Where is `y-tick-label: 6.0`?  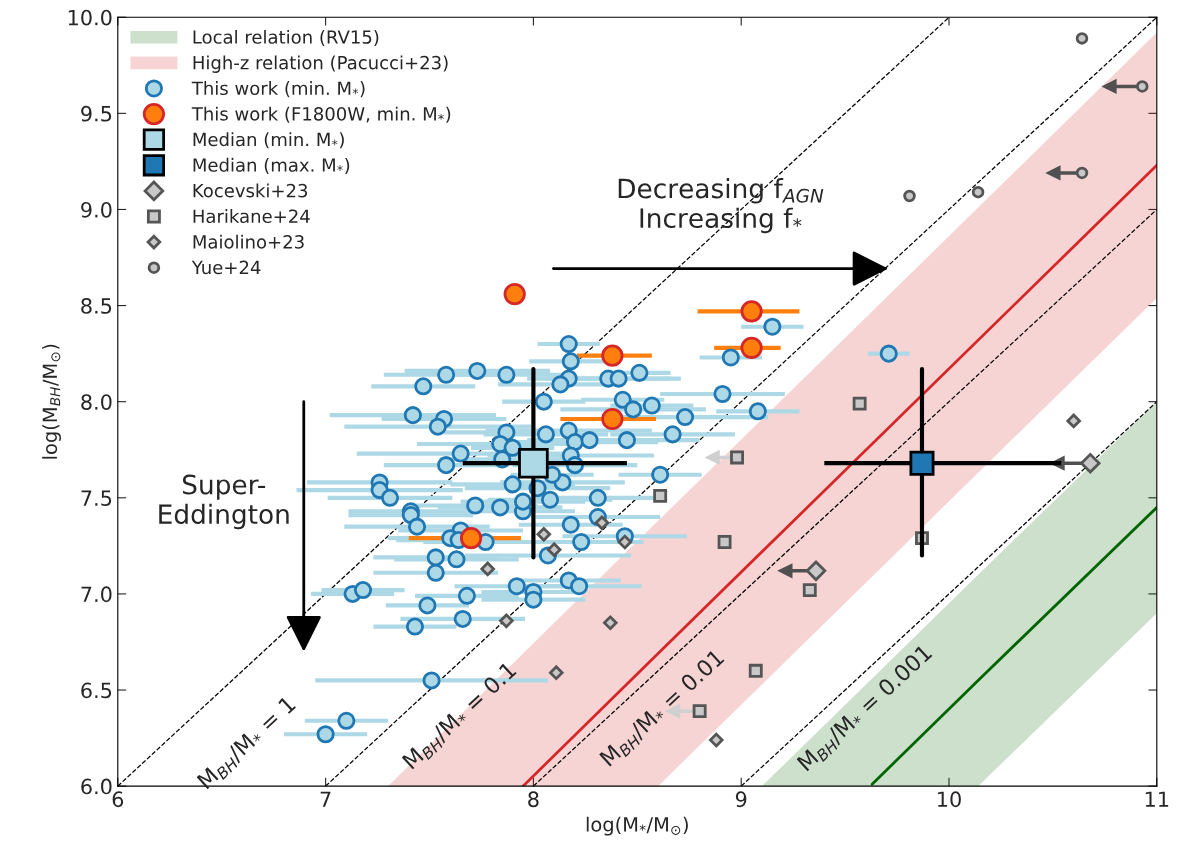 y-tick-label: 6.0 is located at coordinates (96, 786).